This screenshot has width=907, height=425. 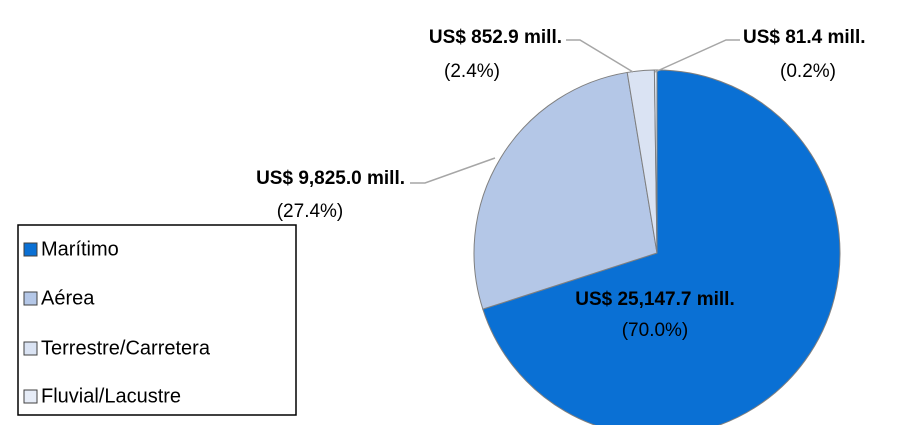 I want to click on percent-label: (0.2%), so click(x=808, y=71).